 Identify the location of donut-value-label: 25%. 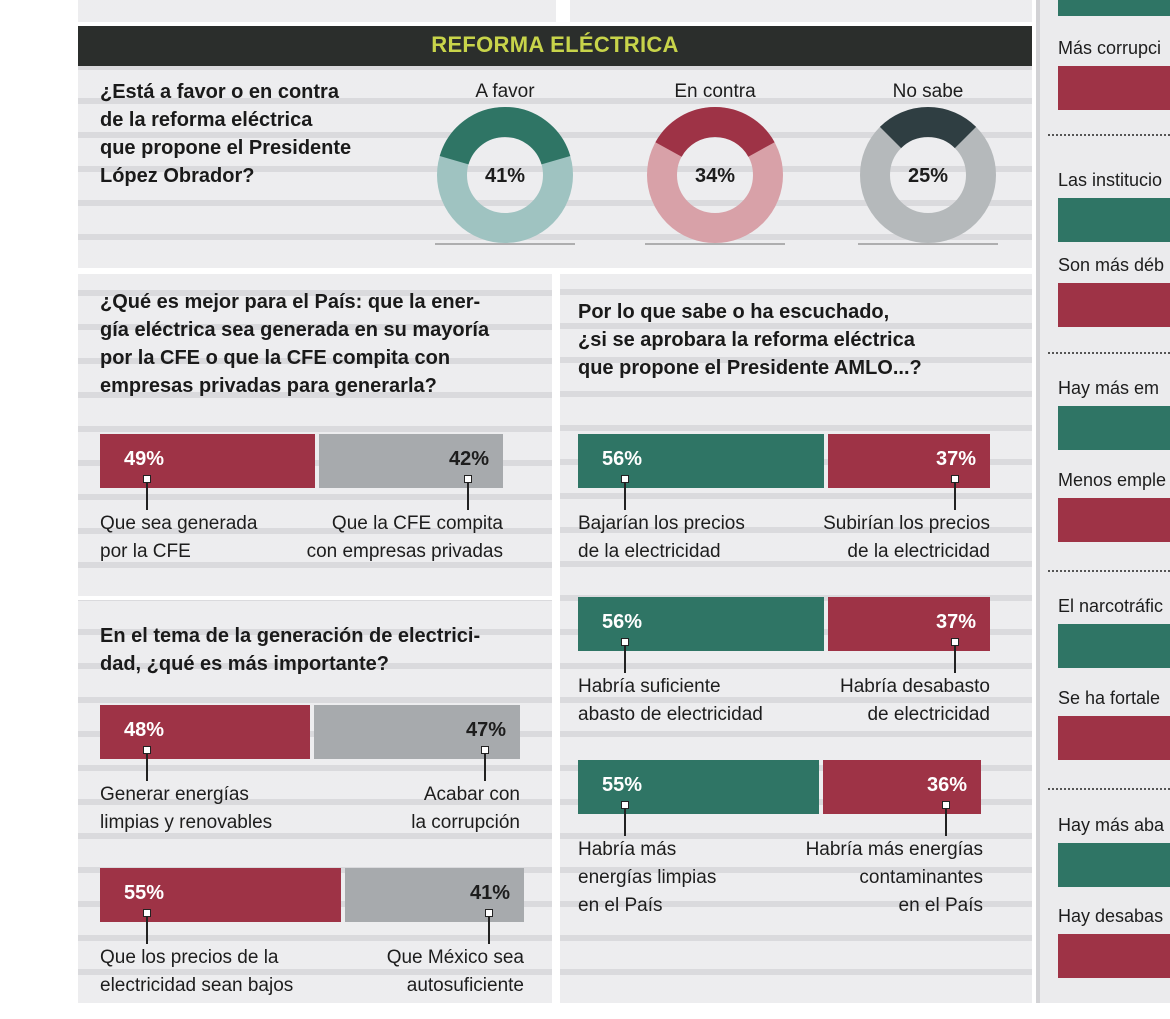
(928, 176).